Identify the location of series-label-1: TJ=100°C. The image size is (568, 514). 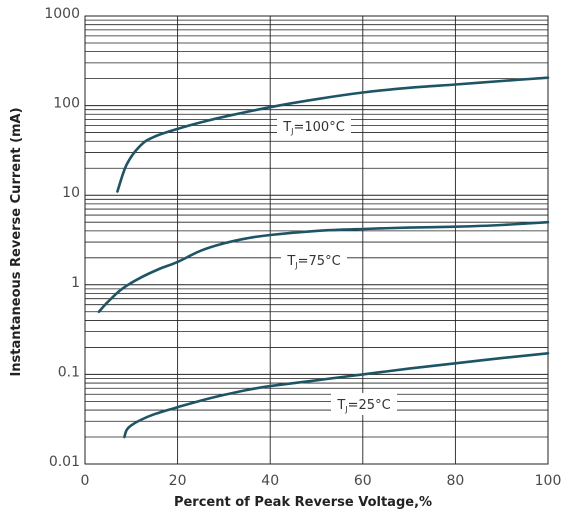
(313, 128).